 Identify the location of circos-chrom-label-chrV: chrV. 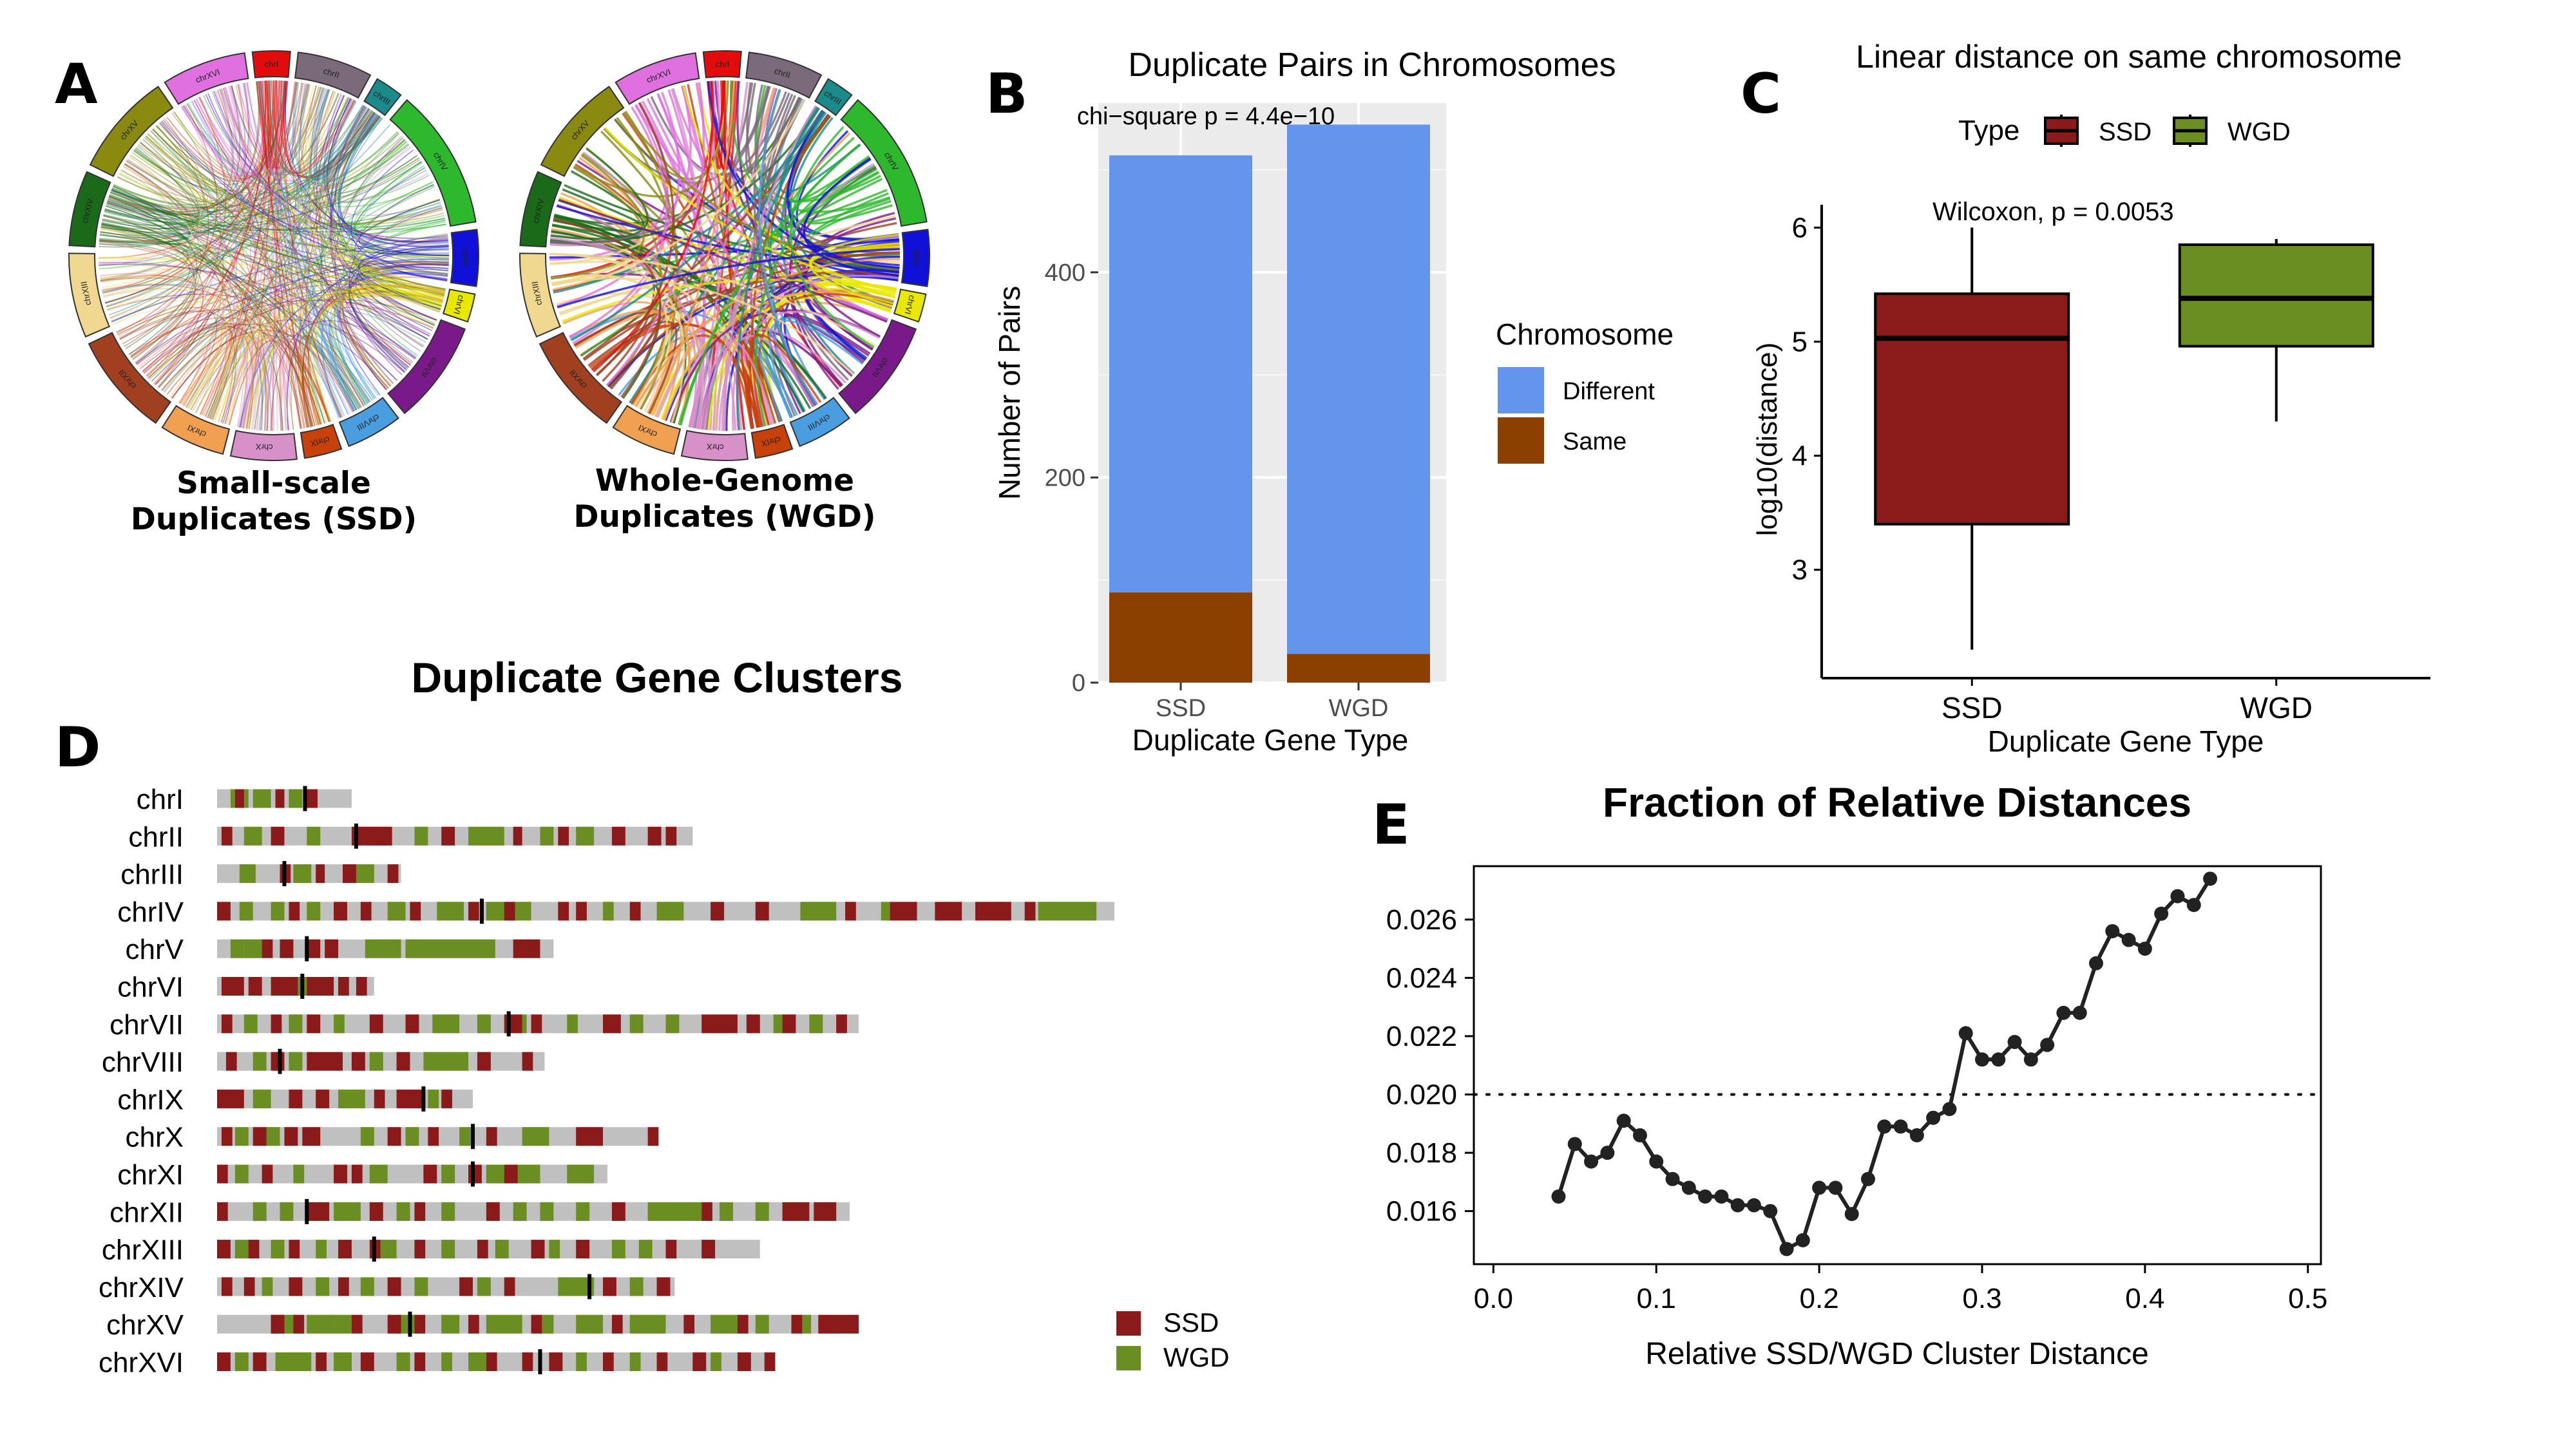
(466, 258).